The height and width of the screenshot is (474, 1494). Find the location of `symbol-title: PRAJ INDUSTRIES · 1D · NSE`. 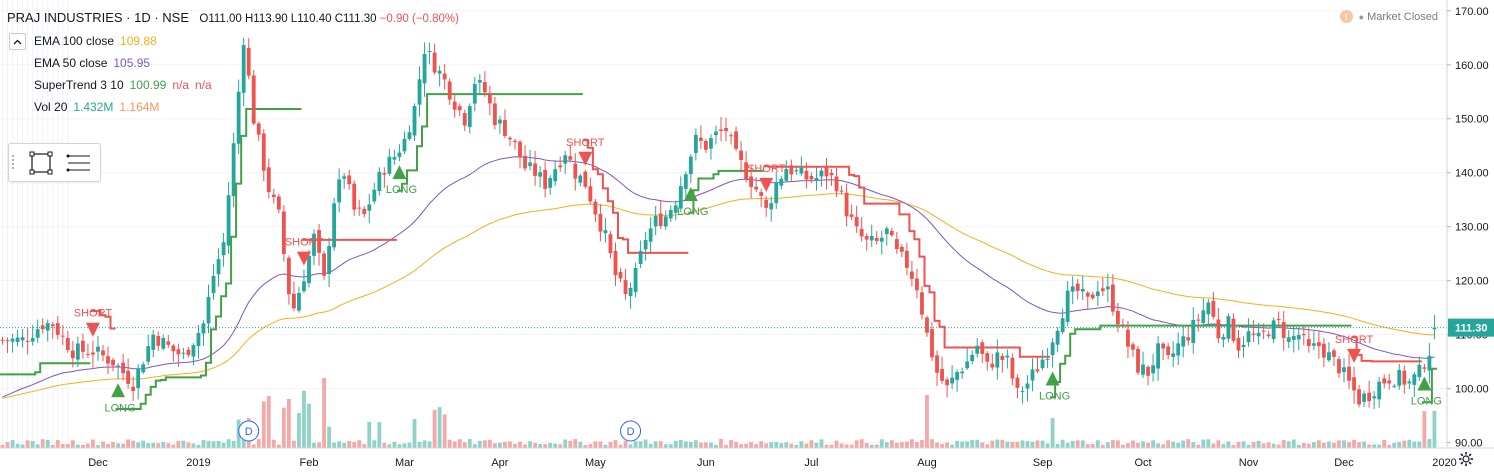

symbol-title: PRAJ INDUSTRIES · 1D · NSE is located at coordinates (98, 17).